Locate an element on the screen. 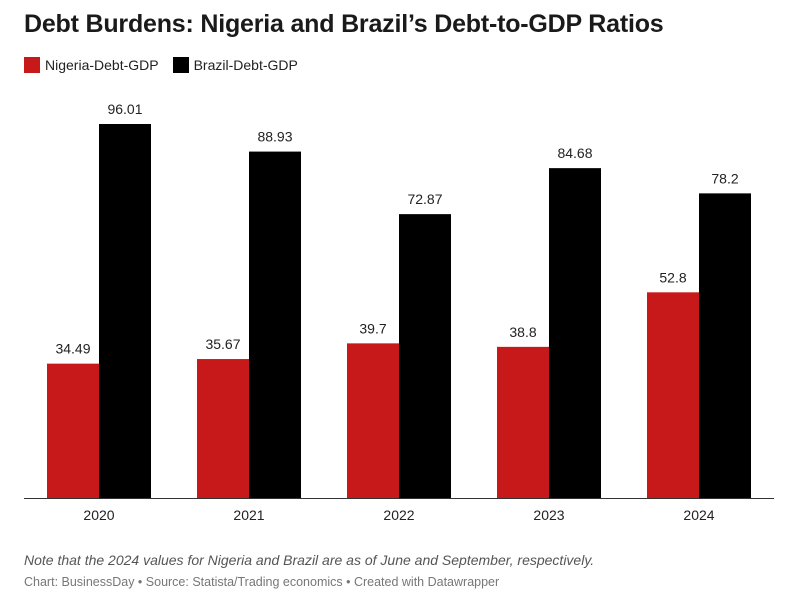 This screenshot has height=597, width=798. bar-brazil-debt-gdp-2022 is located at coordinates (425, 356).